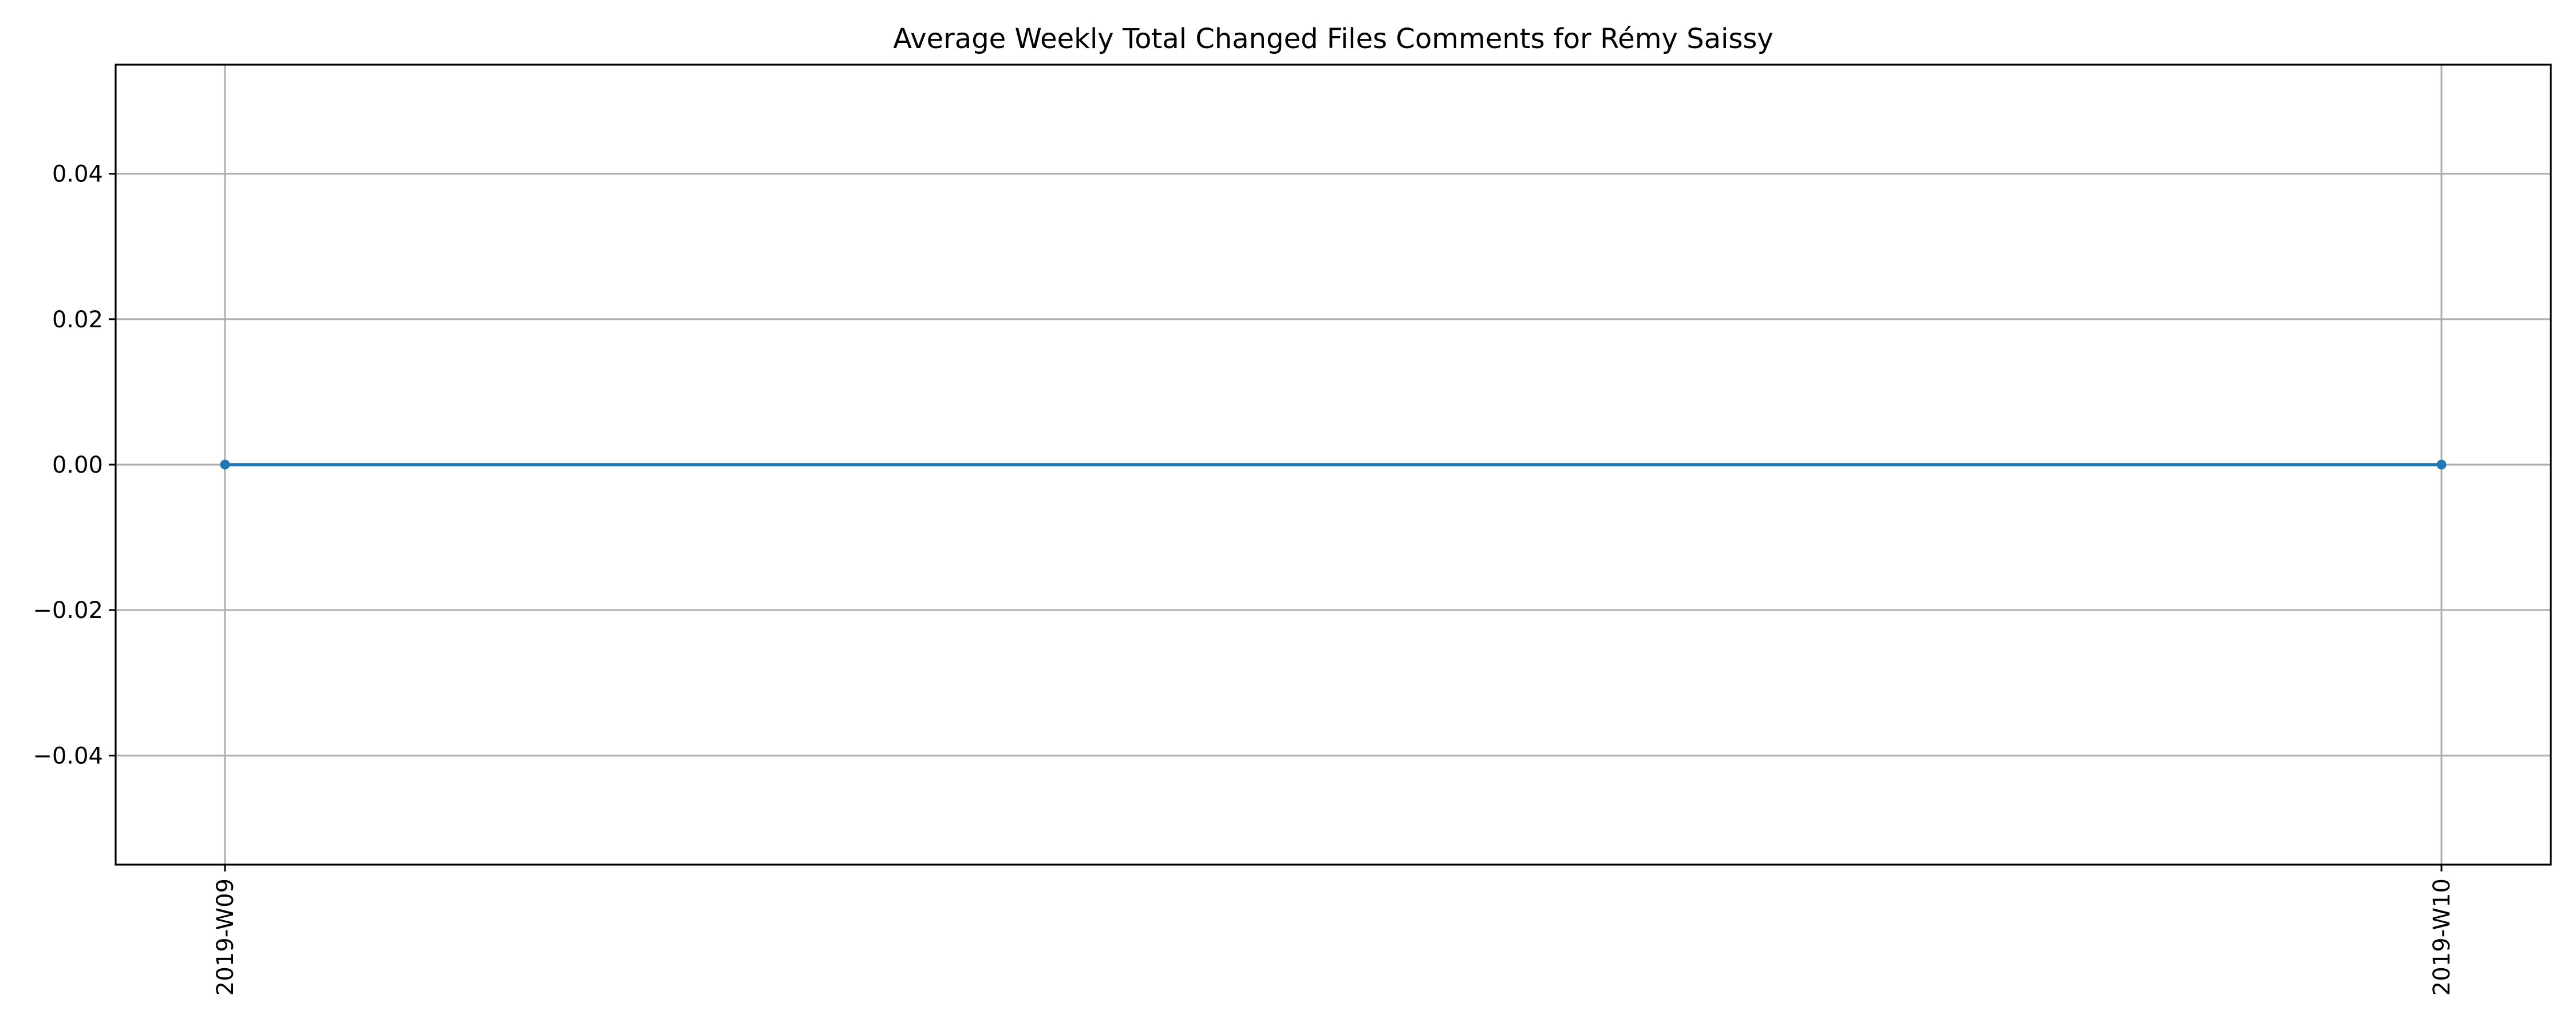  I want to click on y-tick-label: −0.04, so click(68, 756).